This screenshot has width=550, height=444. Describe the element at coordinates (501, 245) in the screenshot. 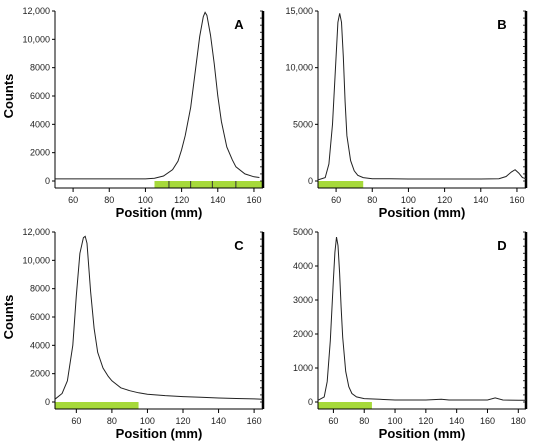

I see `panel-letter: D` at that location.